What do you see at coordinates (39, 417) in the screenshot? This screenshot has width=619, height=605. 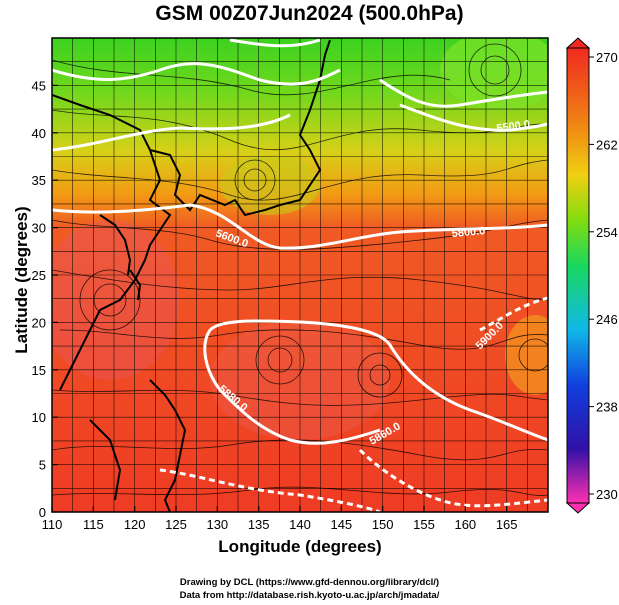 I see `y-tick-label: 10` at bounding box center [39, 417].